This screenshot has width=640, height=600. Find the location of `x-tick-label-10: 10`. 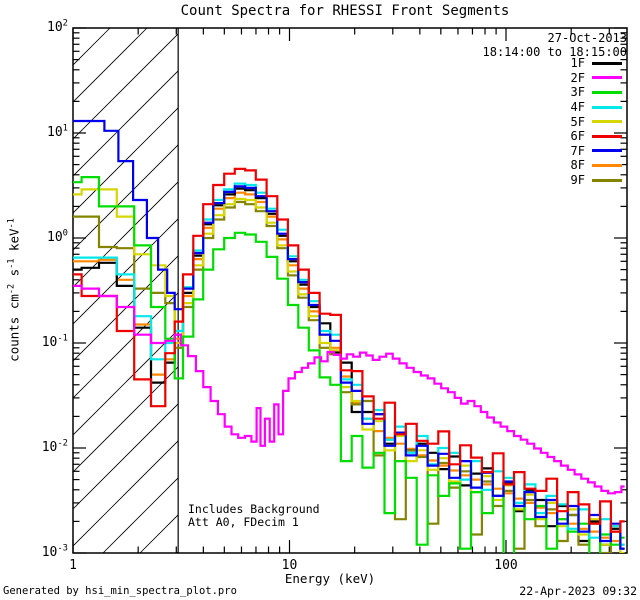

x-tick-label-10: 10 is located at coordinates (289, 565).